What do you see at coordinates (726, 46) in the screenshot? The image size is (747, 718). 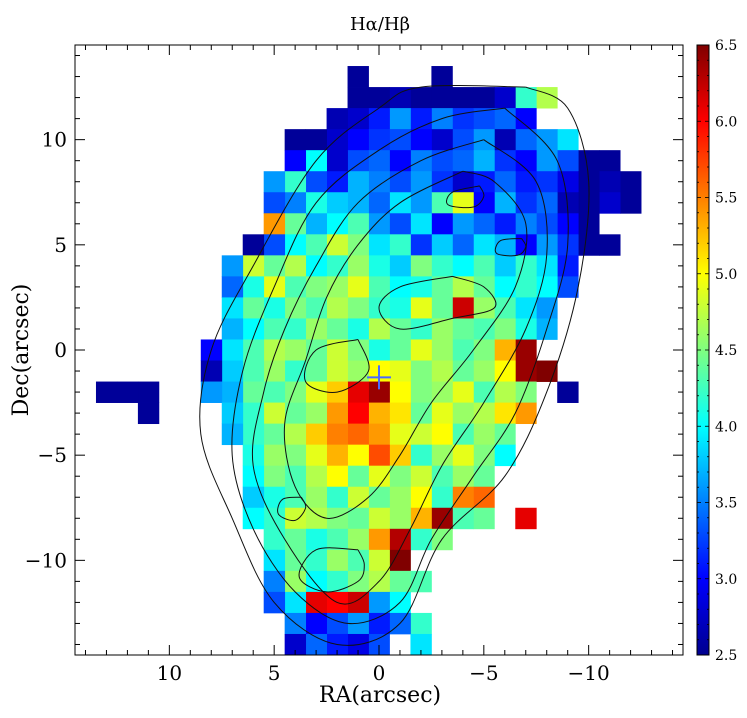 I see `colorbar-tick-label: 6.5` at bounding box center [726, 46].